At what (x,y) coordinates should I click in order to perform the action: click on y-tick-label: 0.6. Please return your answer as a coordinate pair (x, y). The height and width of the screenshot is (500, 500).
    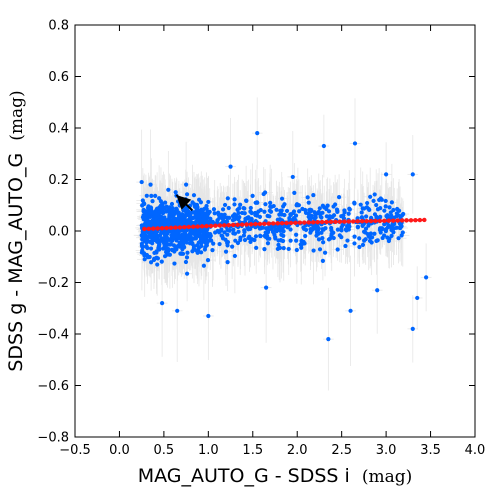
    Looking at the image, I should click on (58, 77).